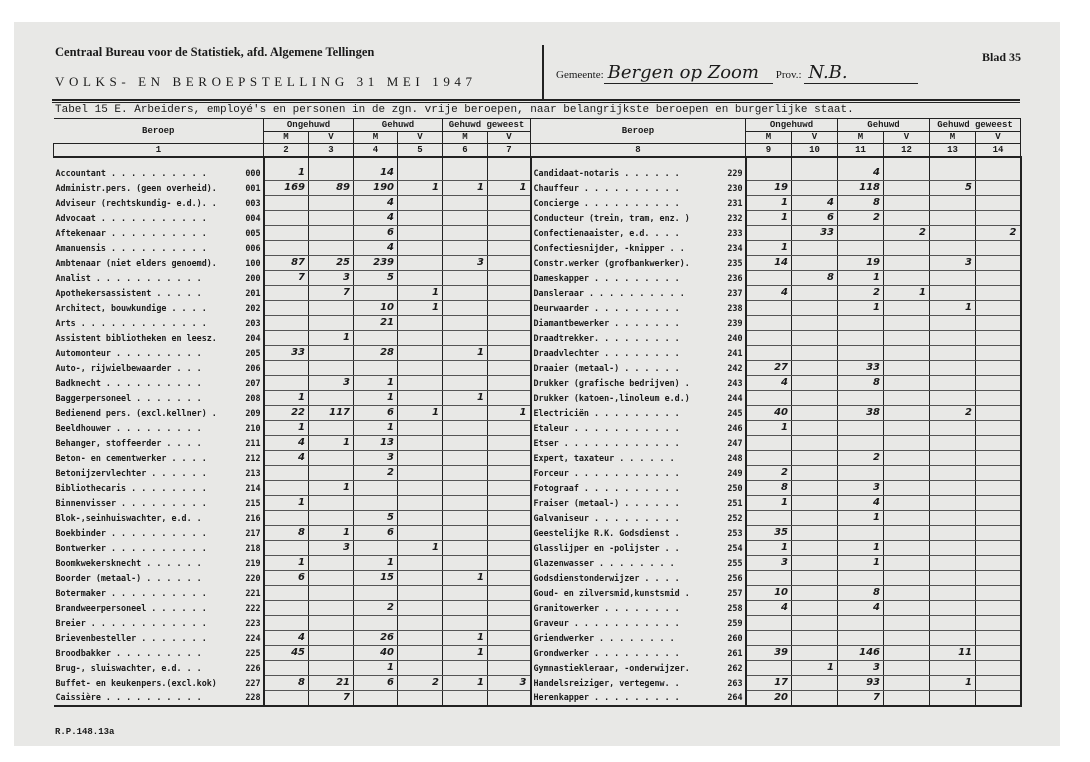 This screenshot has width=1090, height=762. I want to click on occupation-label: Expert, taxateur . . . . . . 248, so click(638, 457).